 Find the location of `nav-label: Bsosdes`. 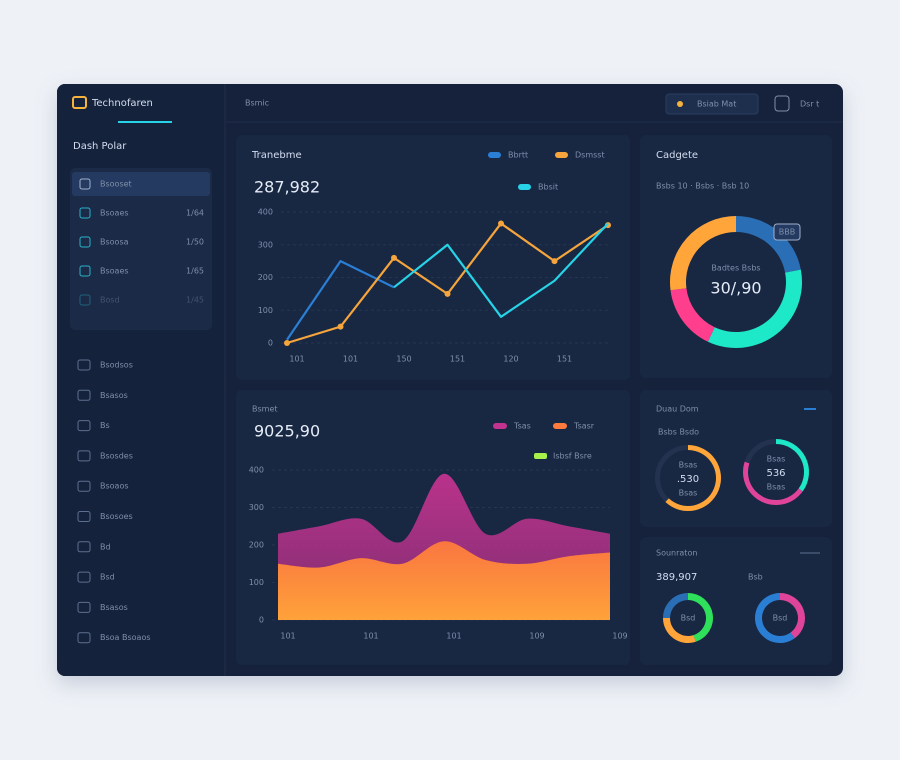

nav-label: Bsosdes is located at coordinates (116, 455).